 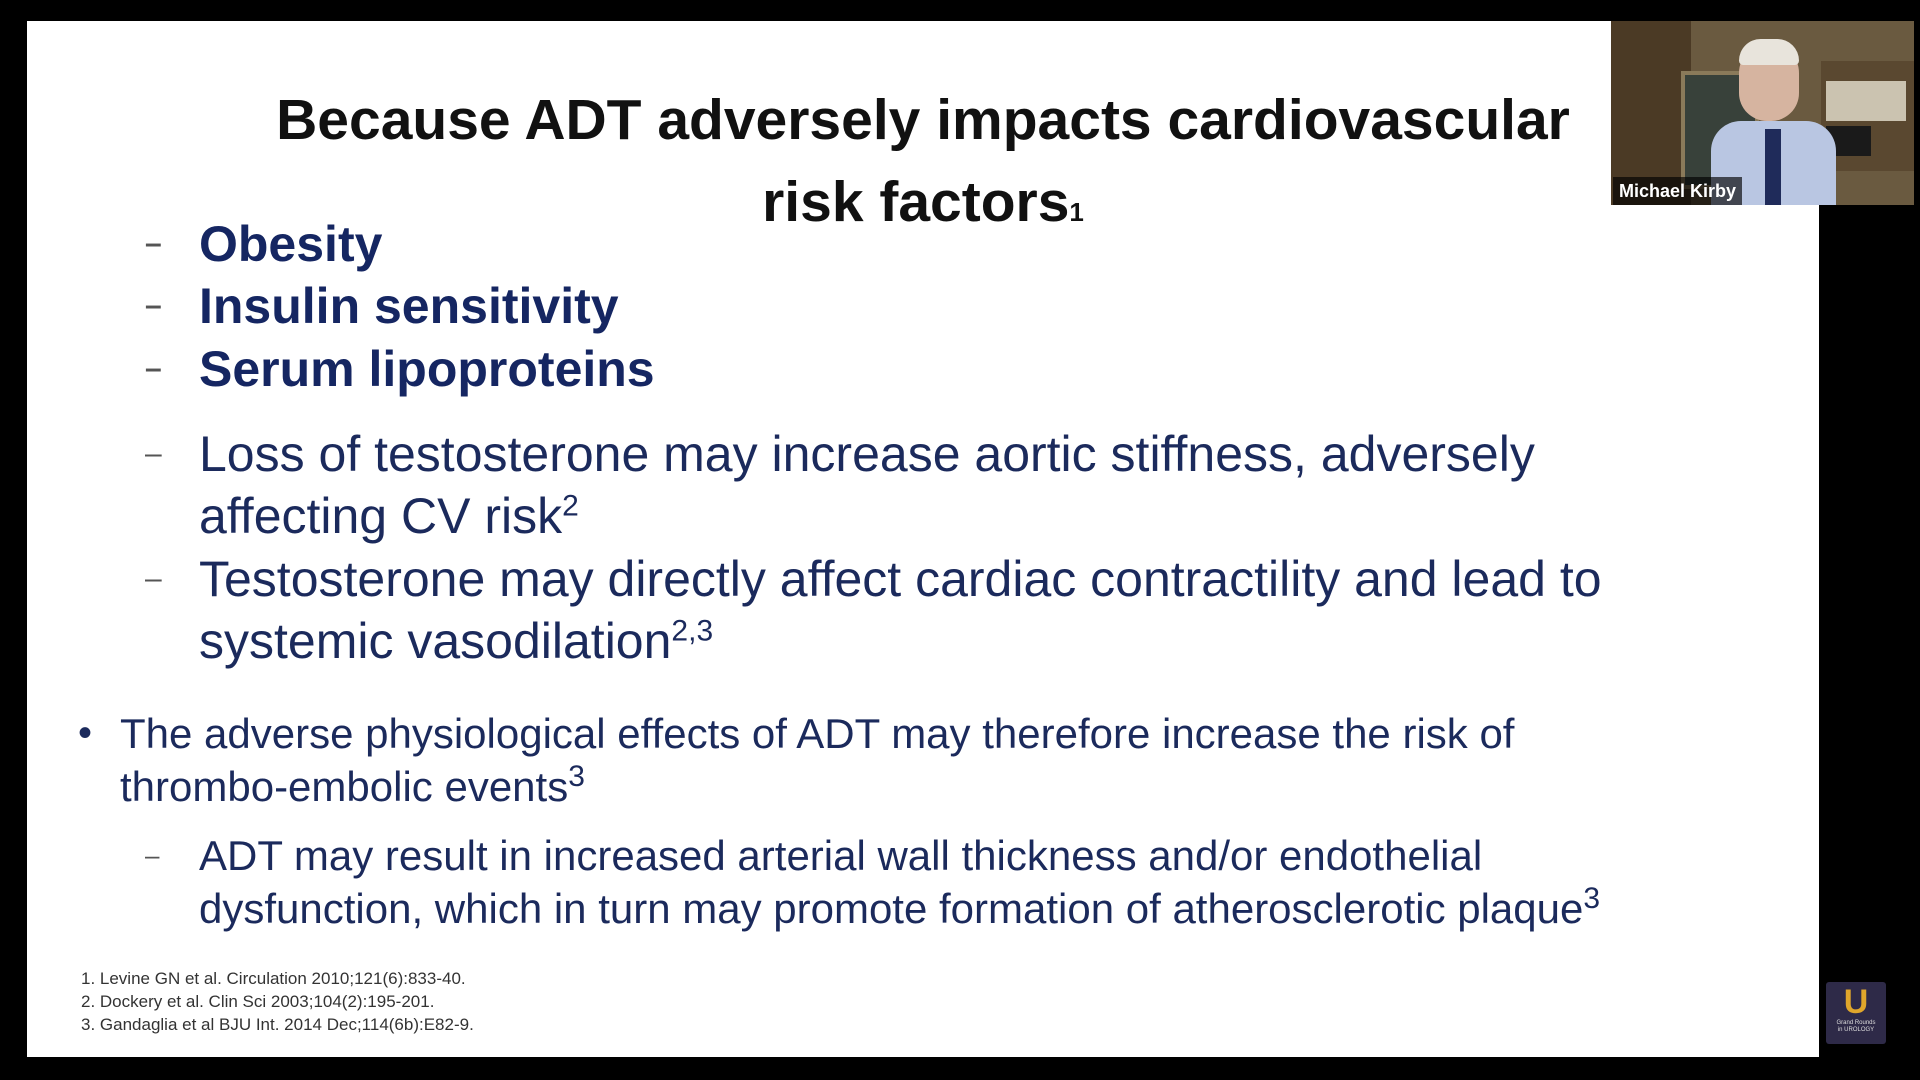 I want to click on sub-item-lipoproteins: – Serum lipoproteins, so click(x=400, y=369).